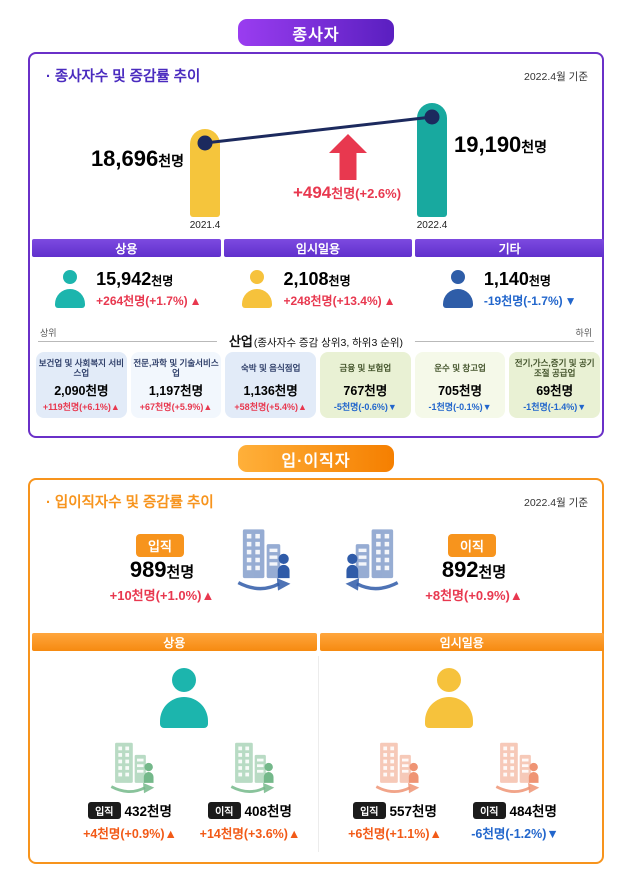 This screenshot has height=879, width=632. I want to click on hire-total-change: +10천명(+1.0%)▲, so click(162, 595).